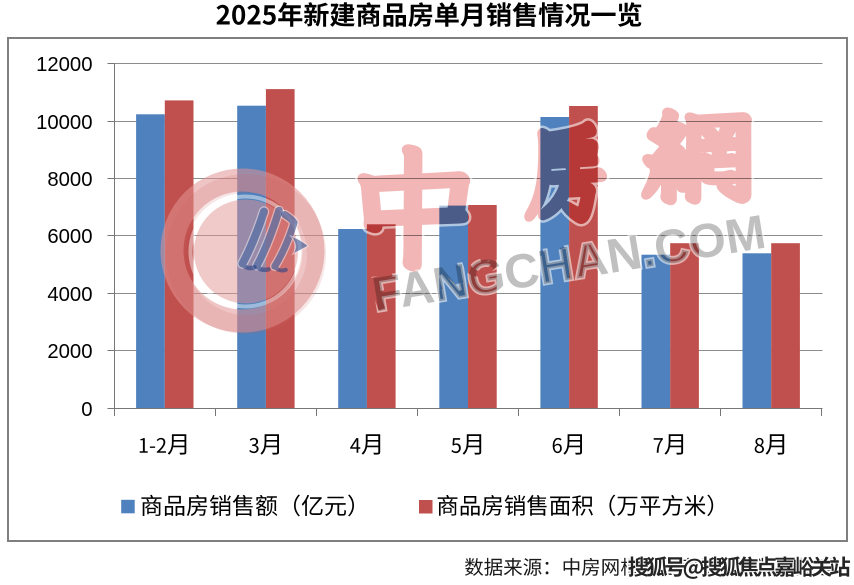 The height and width of the screenshot is (585, 854). What do you see at coordinates (69, 180) in the screenshot?
I see `svg-text: 8000` at bounding box center [69, 180].